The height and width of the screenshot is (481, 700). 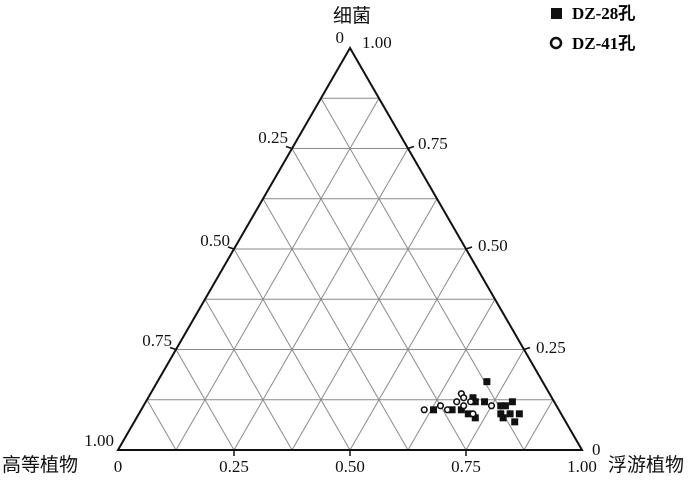 I want to click on left-tick-4: 1.00, so click(x=99, y=440).